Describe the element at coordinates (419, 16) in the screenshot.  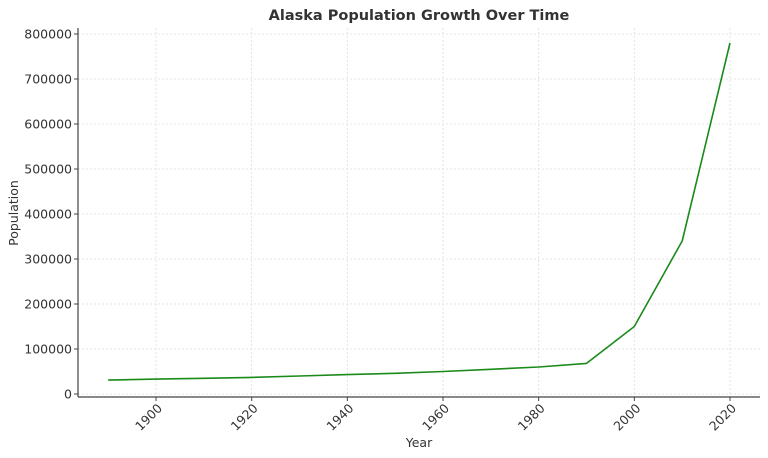
I see `chart-title: Alaska Population Growth Over Time` at that location.